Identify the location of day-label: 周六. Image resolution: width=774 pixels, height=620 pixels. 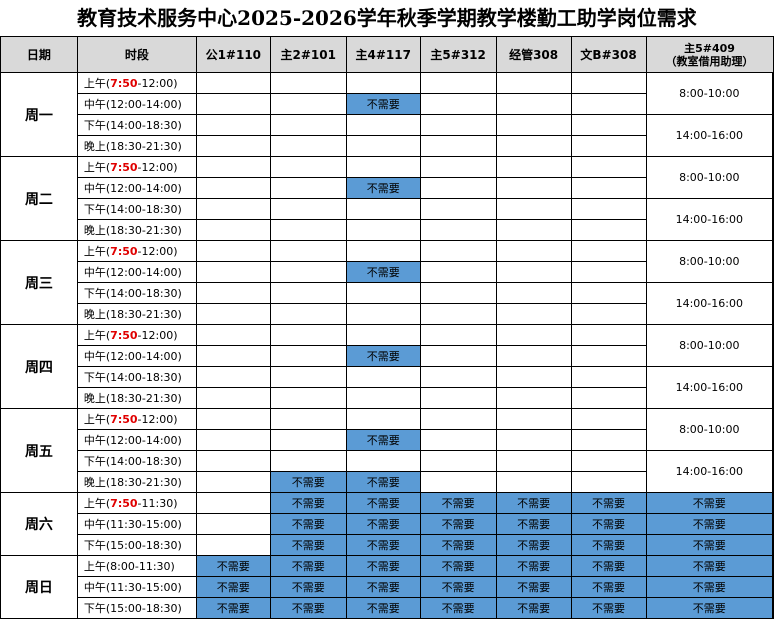
(39, 524).